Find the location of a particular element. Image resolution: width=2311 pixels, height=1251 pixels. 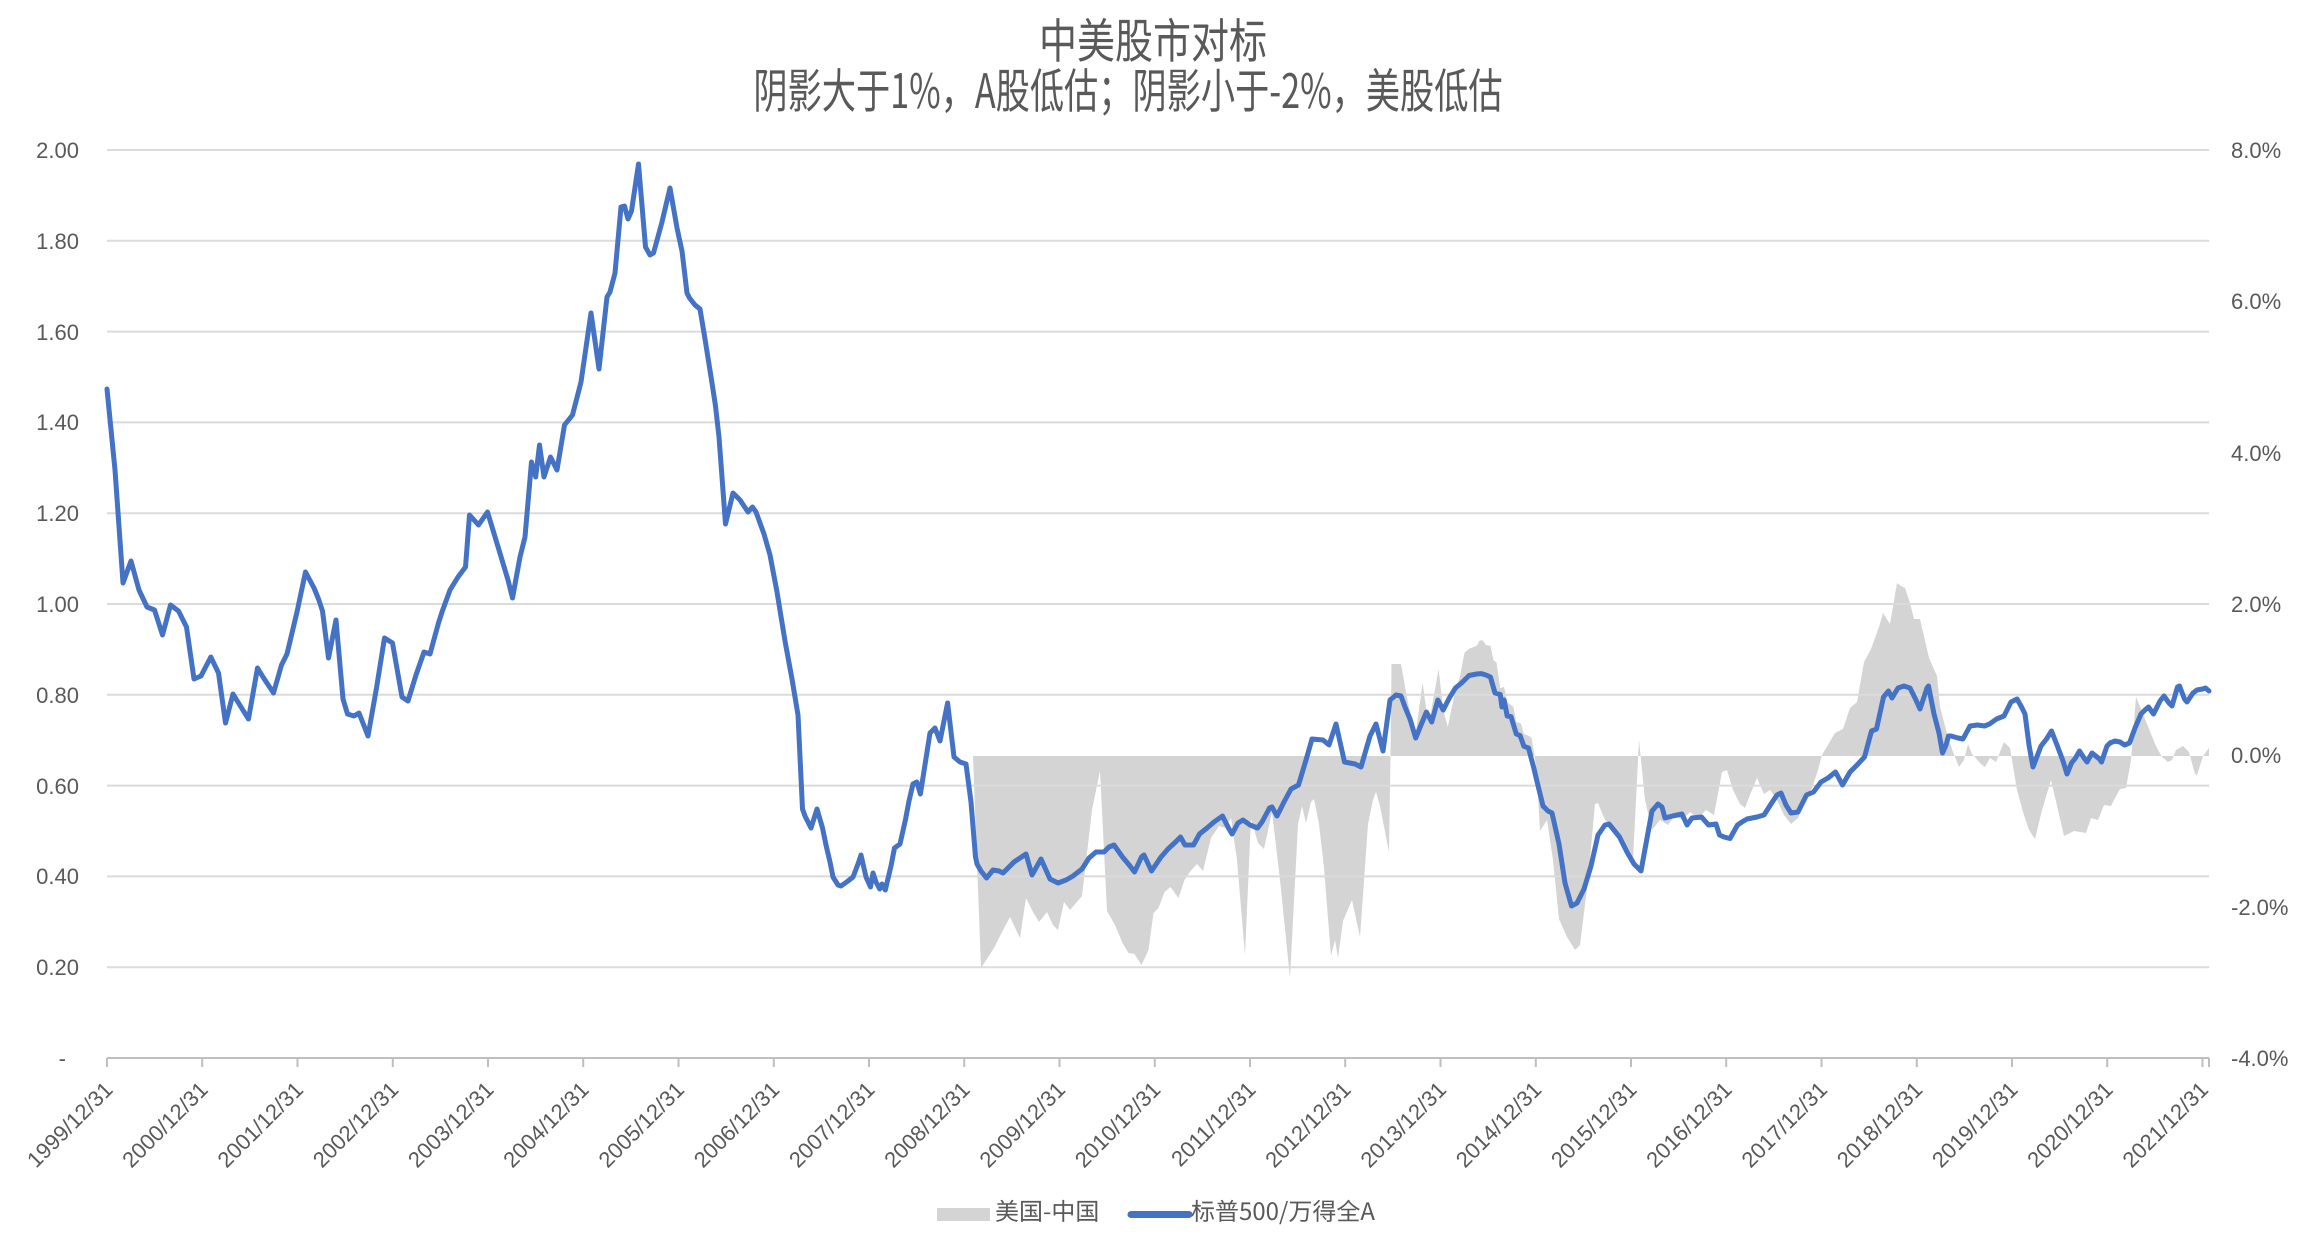

svg-text: 0.80 is located at coordinates (57, 695).